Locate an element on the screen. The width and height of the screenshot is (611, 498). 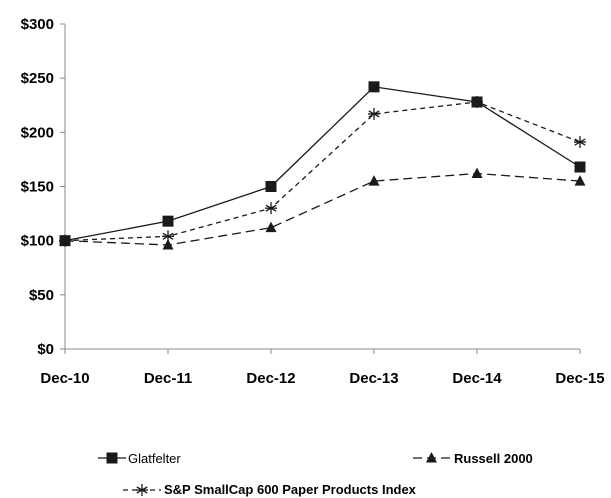
x-tick-label: Dec-12 is located at coordinates (270, 378).